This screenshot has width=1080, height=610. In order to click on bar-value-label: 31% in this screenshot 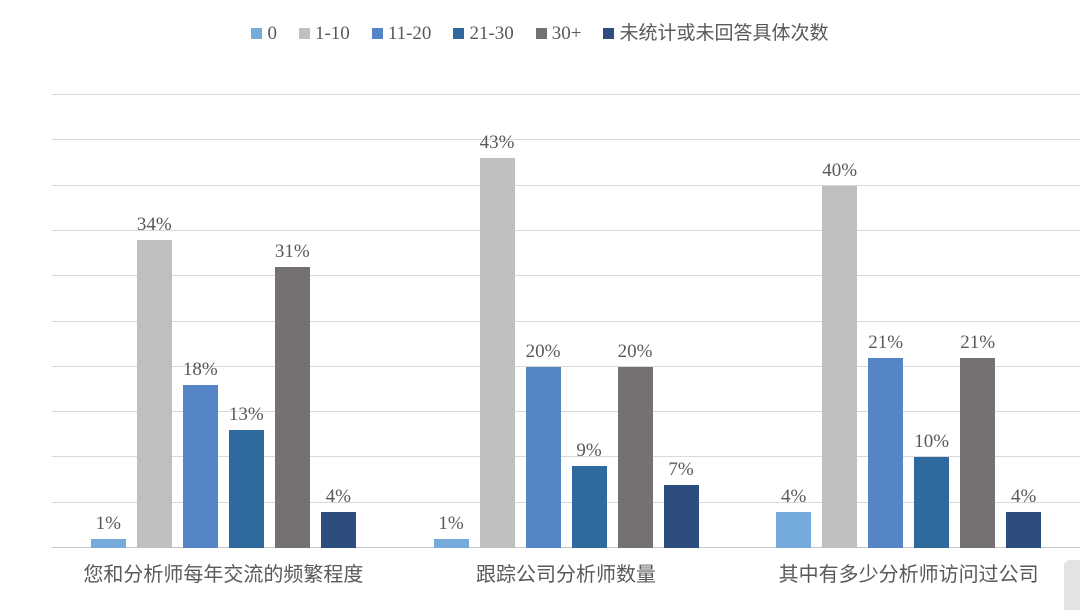, I will do `click(292, 252)`.